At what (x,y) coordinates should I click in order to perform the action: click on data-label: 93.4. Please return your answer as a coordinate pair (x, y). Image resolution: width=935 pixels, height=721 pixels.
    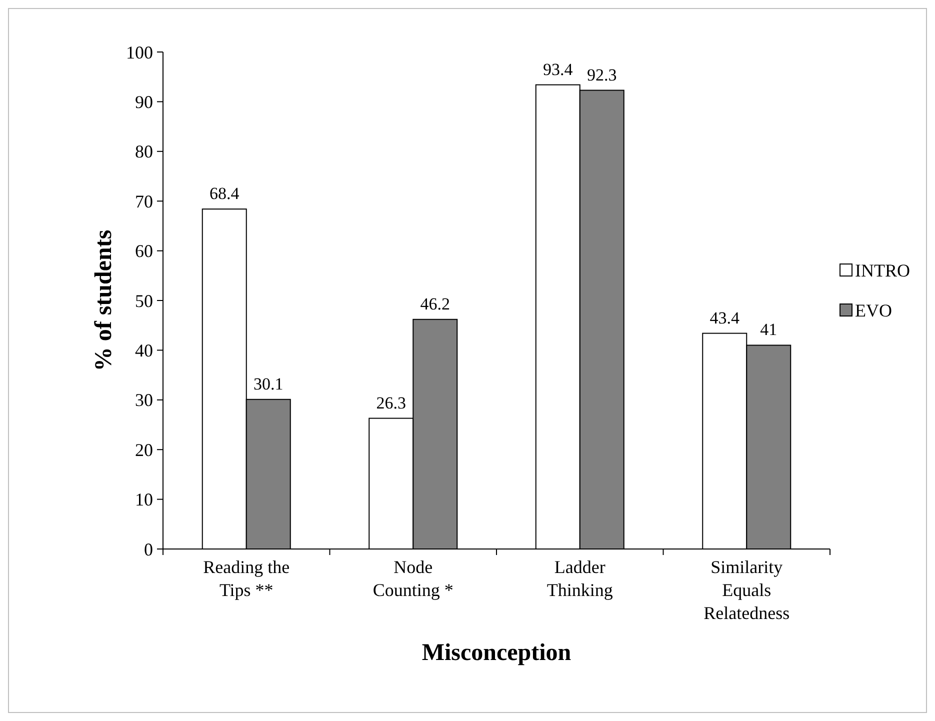
    Looking at the image, I should click on (558, 69).